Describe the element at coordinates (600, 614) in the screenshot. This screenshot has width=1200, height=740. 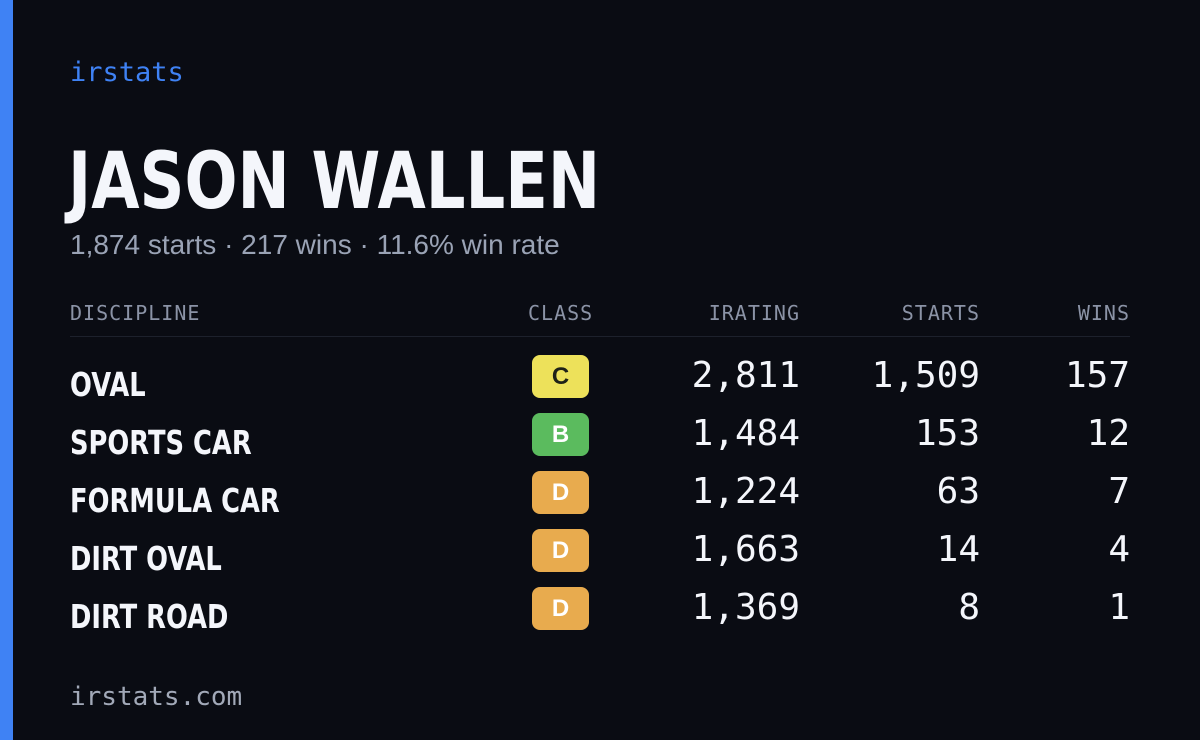
I see `table-row: DIRT ROAD D 1,369 8 1` at that location.